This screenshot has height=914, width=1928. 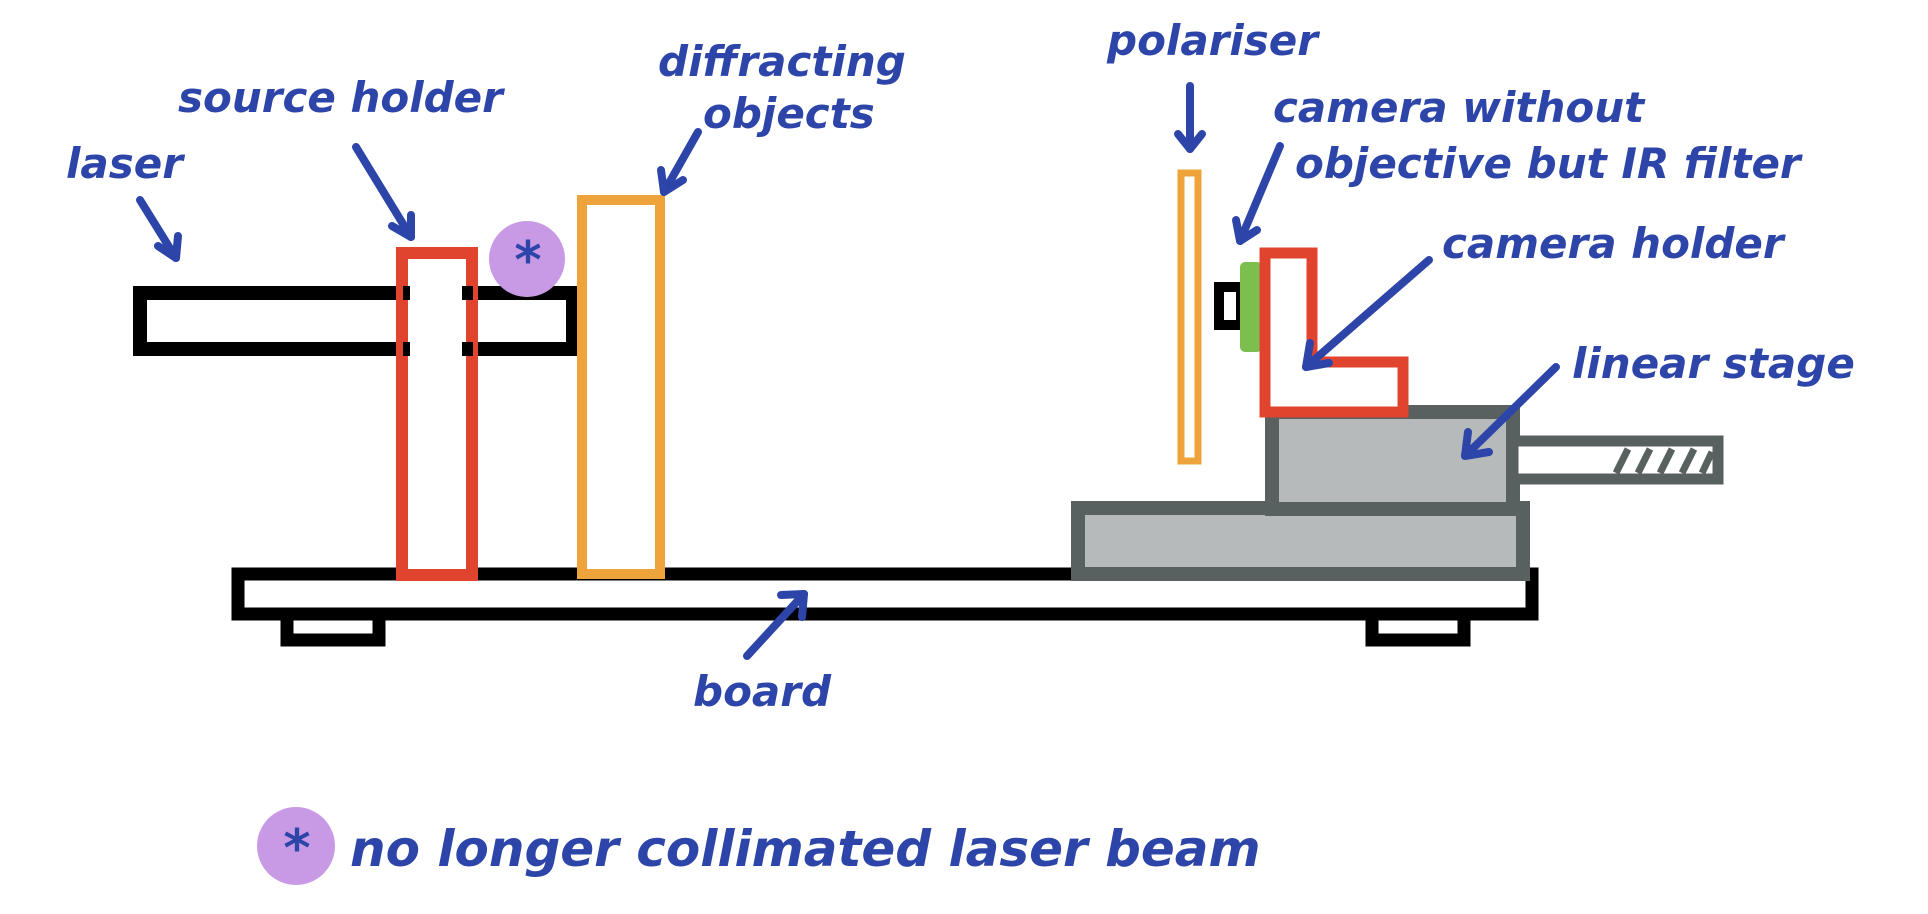 What do you see at coordinates (1510, 411) in the screenshot?
I see `linear-stage-arrow` at bounding box center [1510, 411].